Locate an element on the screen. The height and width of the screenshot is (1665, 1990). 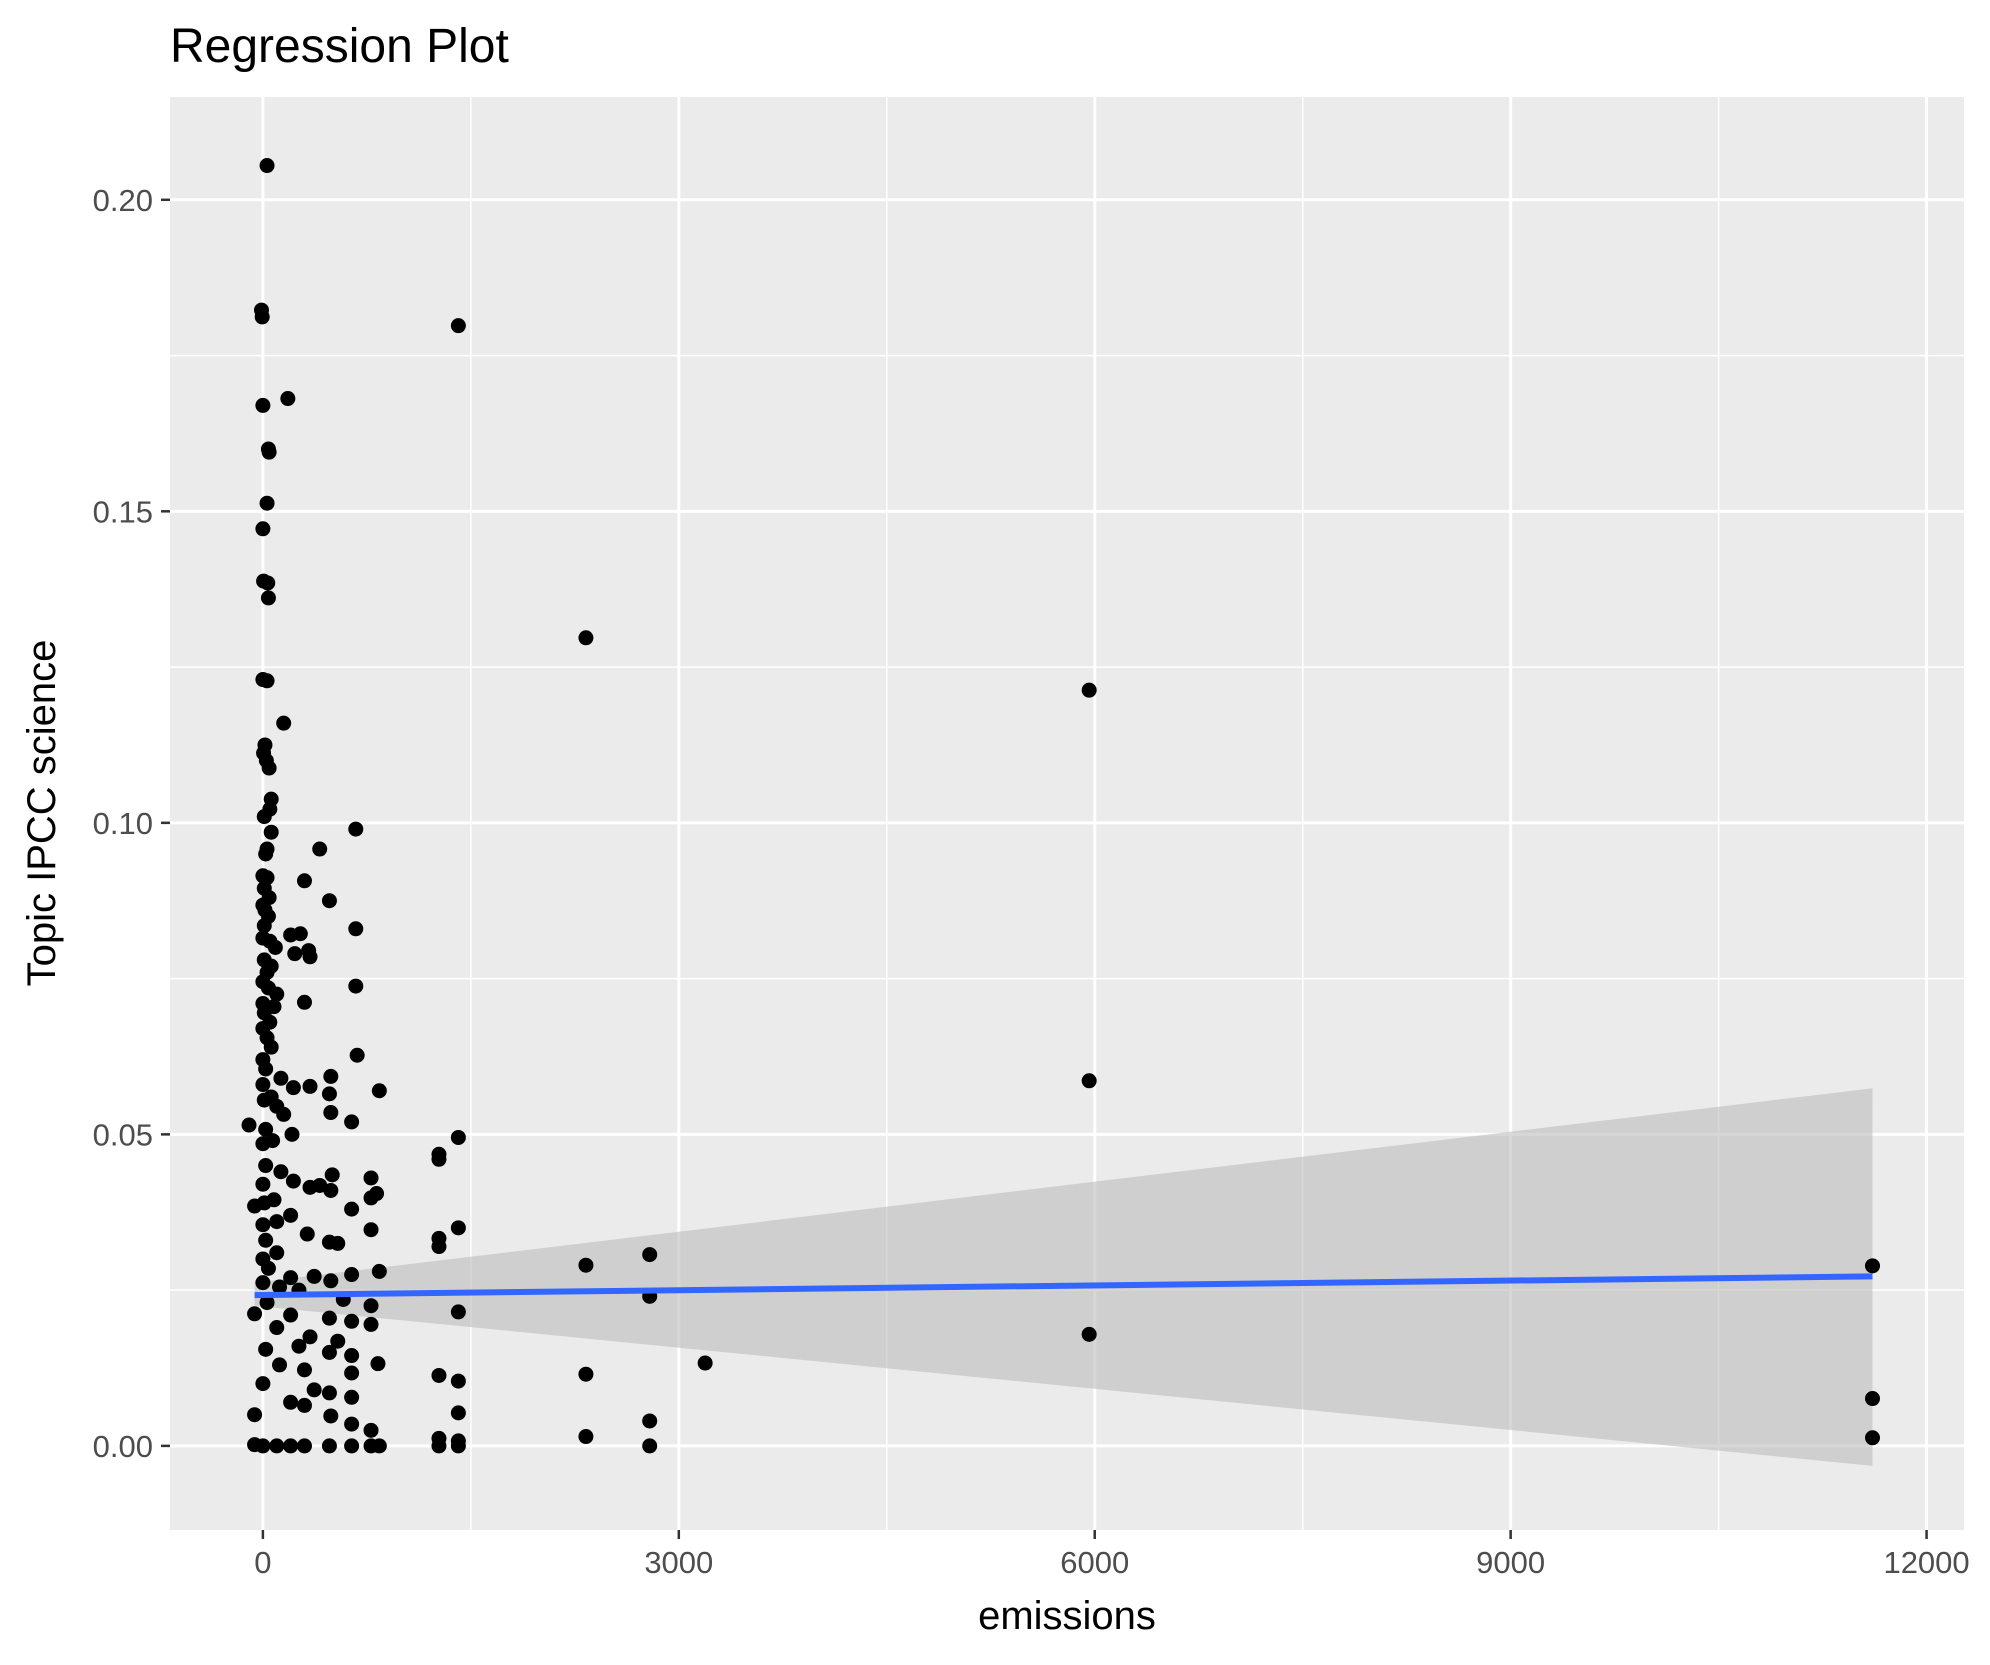
regression-line-group is located at coordinates (1063, 1286).